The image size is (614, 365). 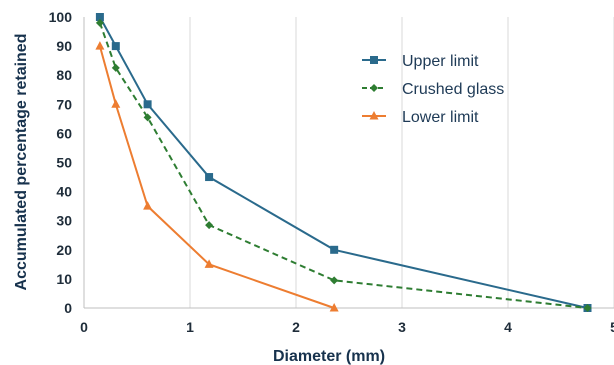 What do you see at coordinates (64, 75) in the screenshot?
I see `y-tick-label: 80` at bounding box center [64, 75].